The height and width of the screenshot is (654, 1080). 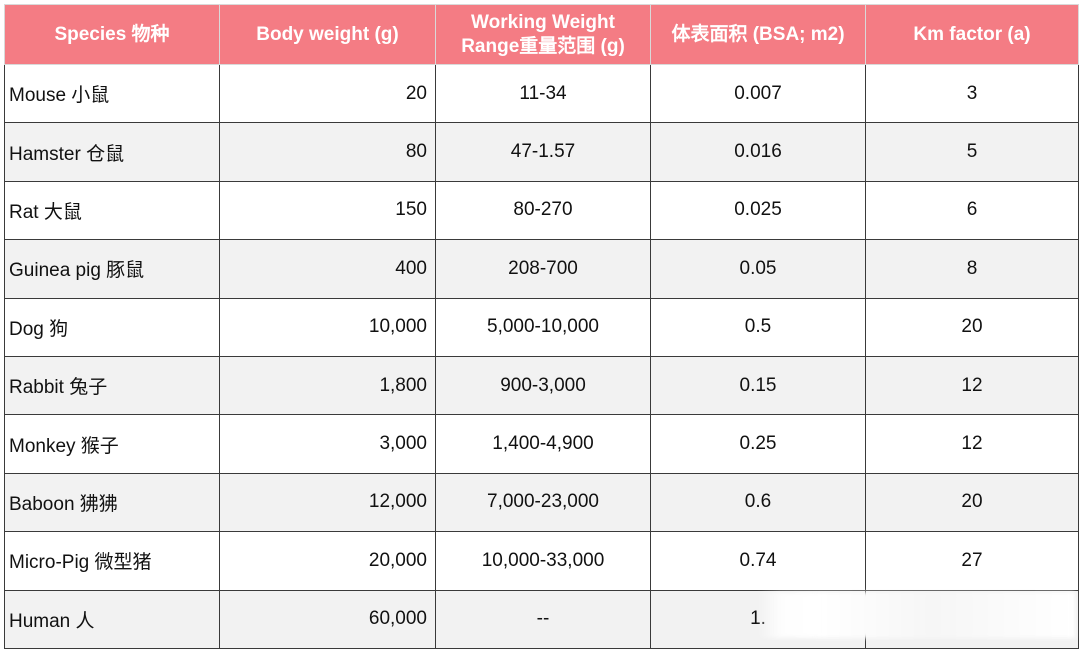 I want to click on species-cell: Dog 狗, so click(x=112, y=327).